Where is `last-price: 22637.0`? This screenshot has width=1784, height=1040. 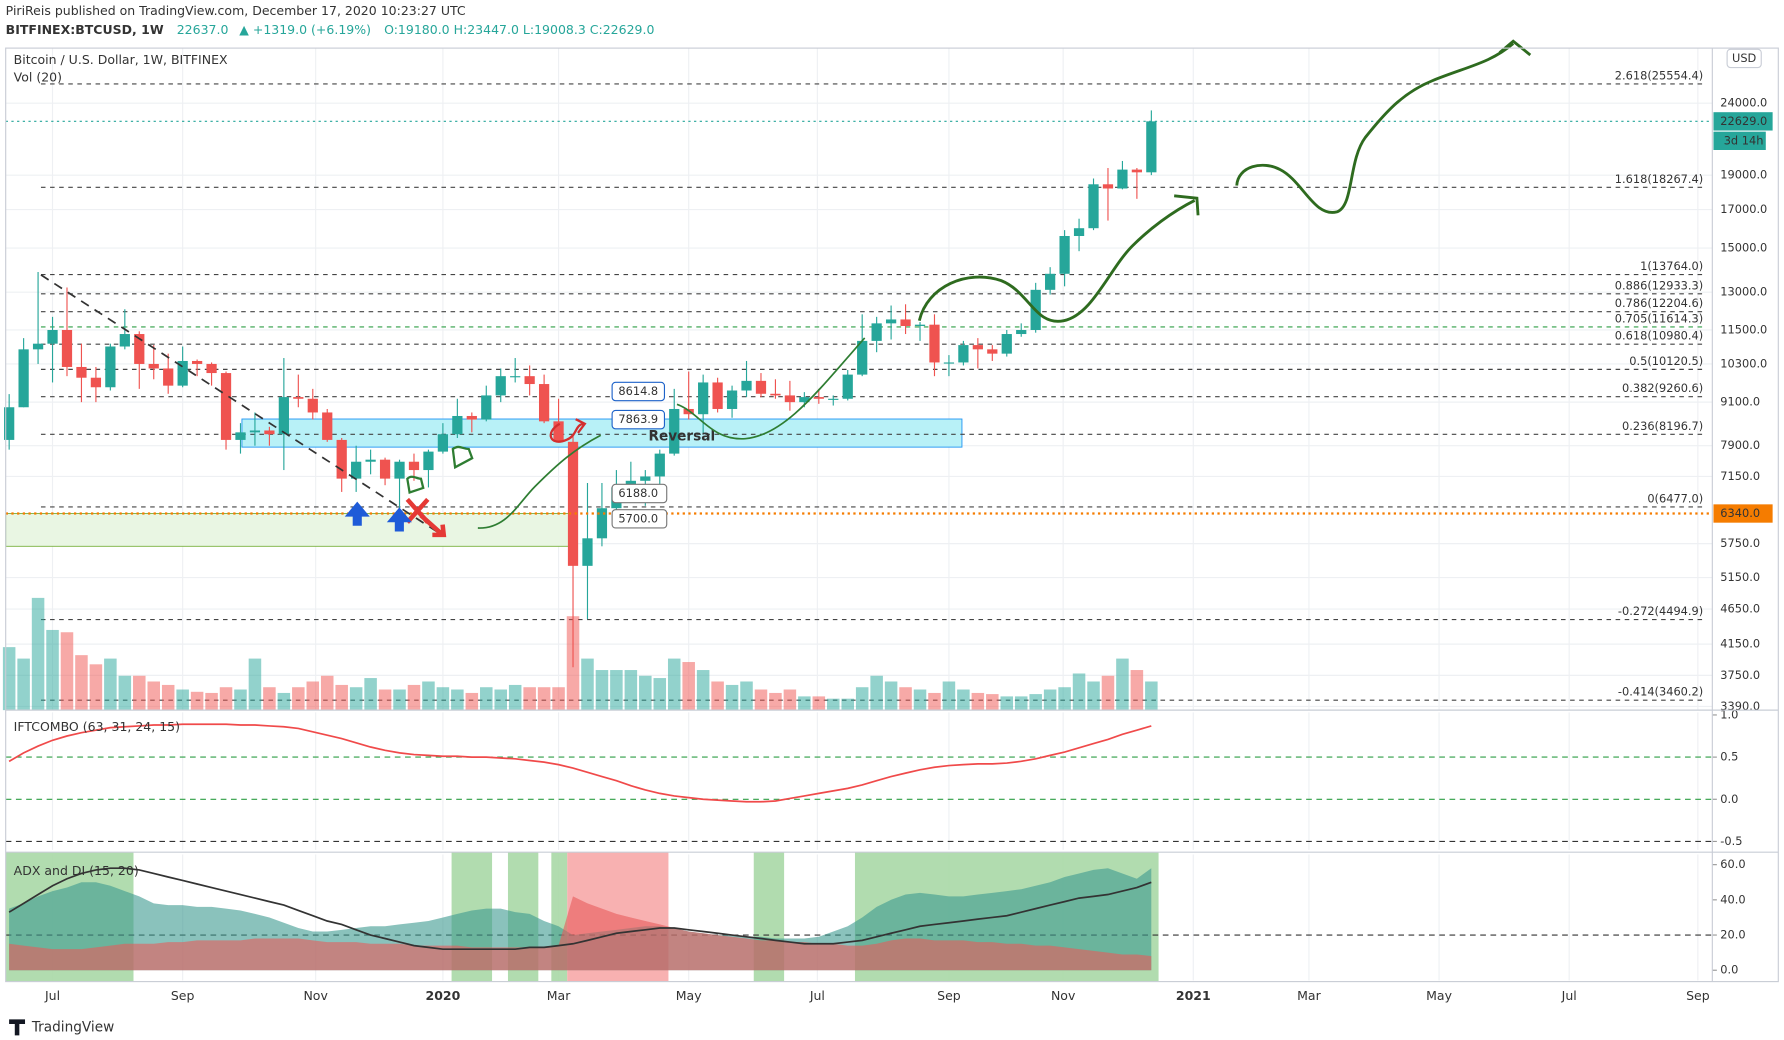 last-price: 22637.0 is located at coordinates (203, 28).